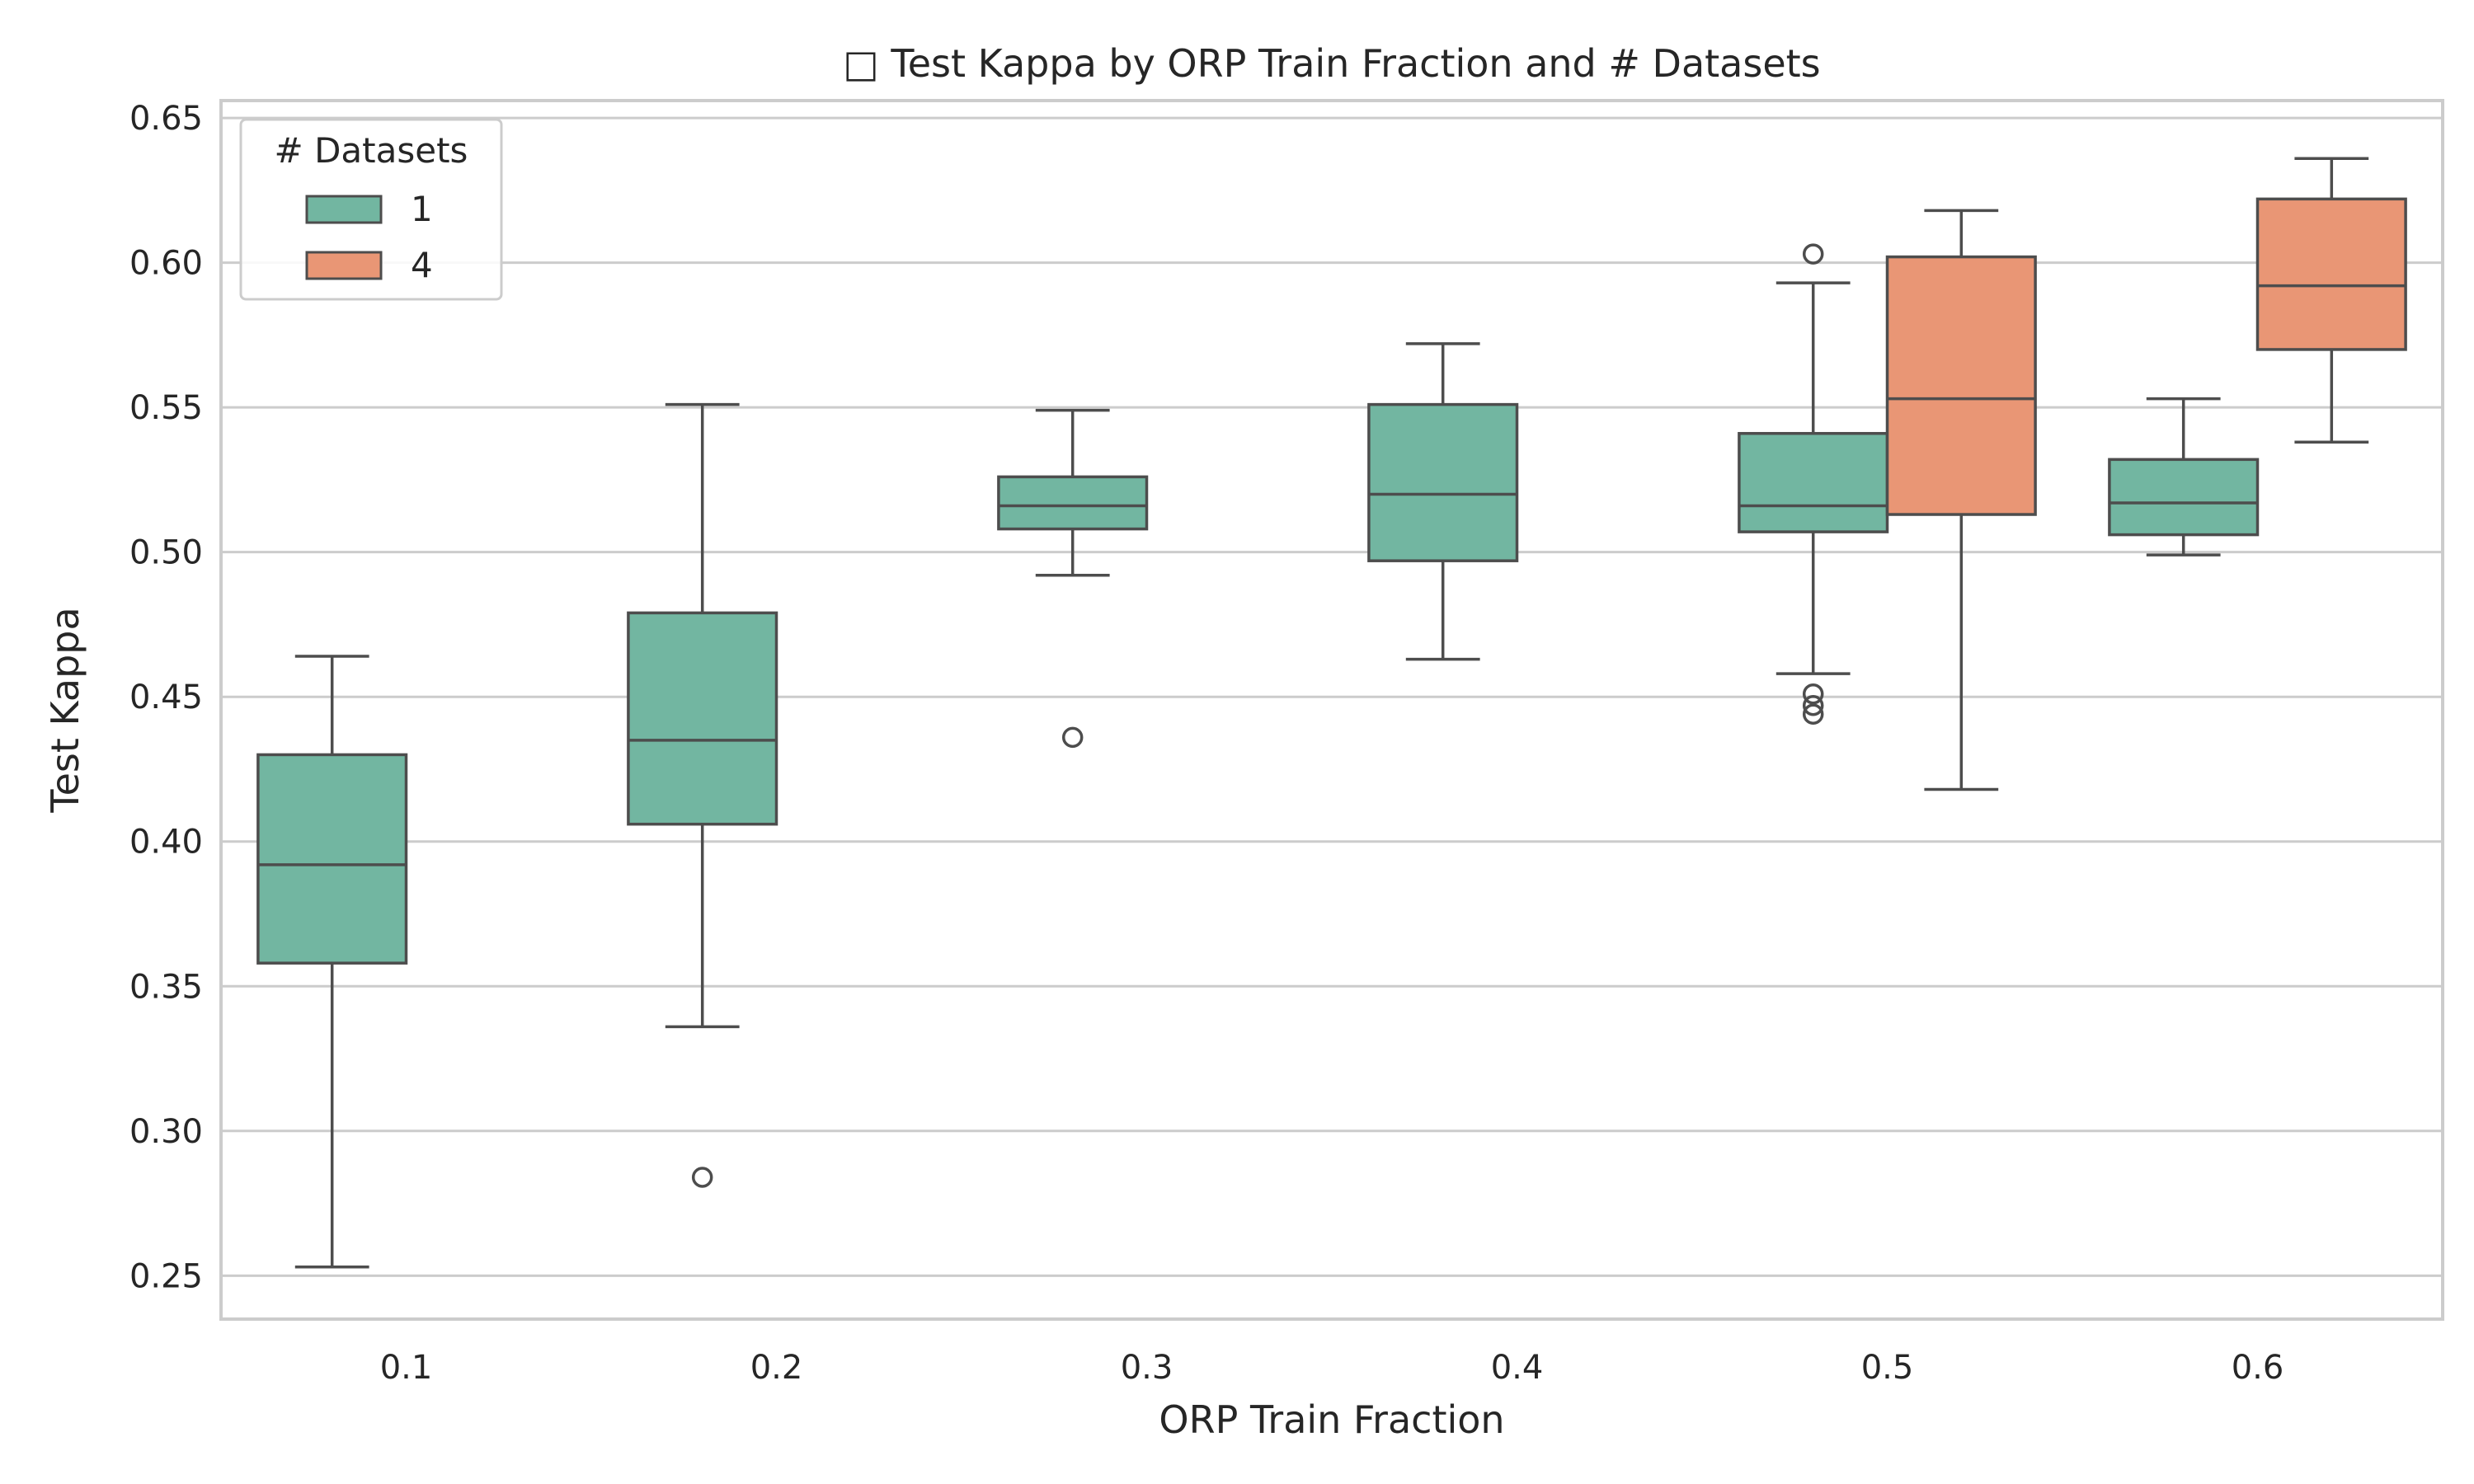 Image resolution: width=2474 pixels, height=1484 pixels. I want to click on box-series-1-0.1, so click(332, 962).